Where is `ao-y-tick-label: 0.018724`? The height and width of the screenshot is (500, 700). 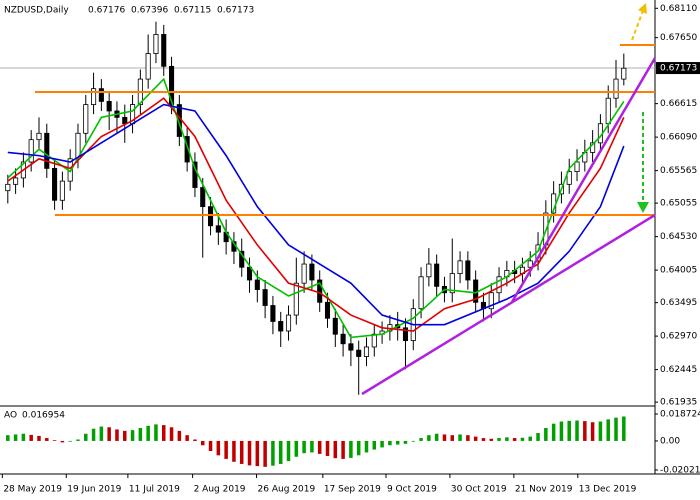 ao-y-tick-label: 0.018724 is located at coordinates (680, 415).